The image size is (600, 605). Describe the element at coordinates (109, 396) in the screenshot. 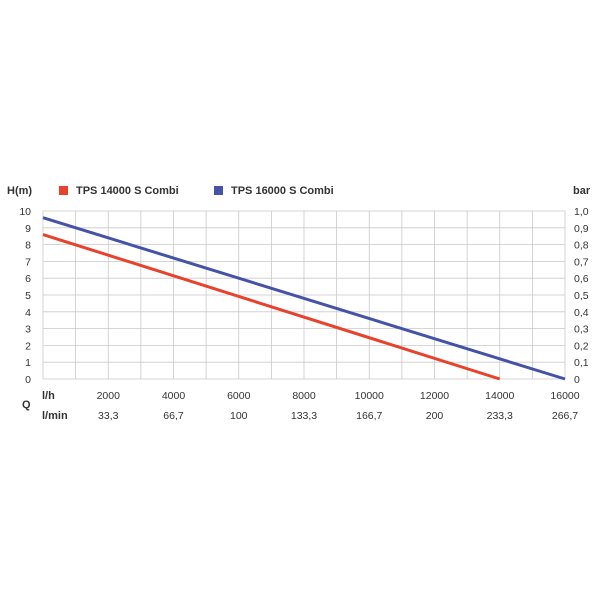

I see `x-tick-label-lh: 2000` at that location.